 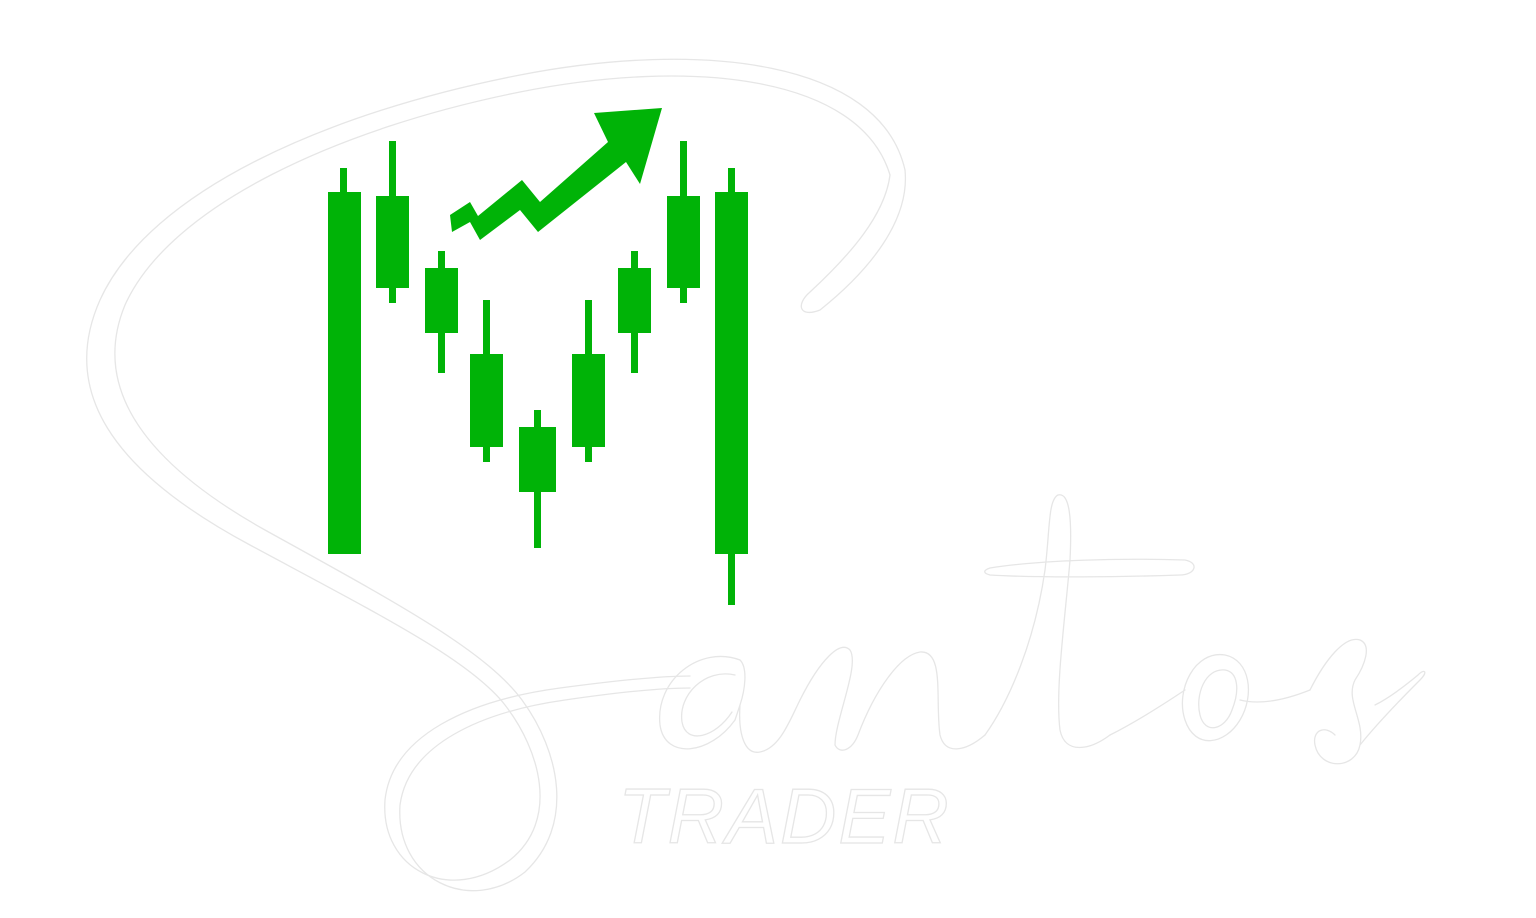 I want to click on script-s-tail, so click(x=853, y=241).